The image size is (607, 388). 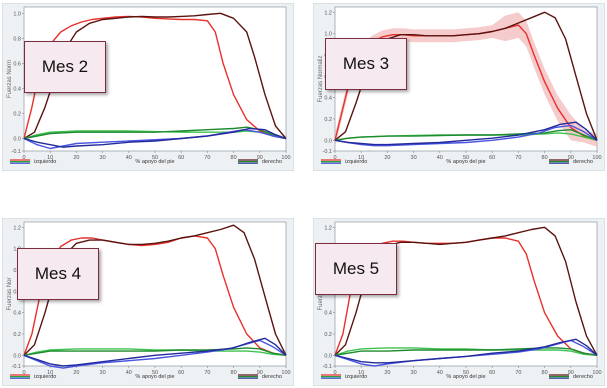 What do you see at coordinates (17, 64) in the screenshot?
I see `y-tick-label: 0.6` at bounding box center [17, 64].